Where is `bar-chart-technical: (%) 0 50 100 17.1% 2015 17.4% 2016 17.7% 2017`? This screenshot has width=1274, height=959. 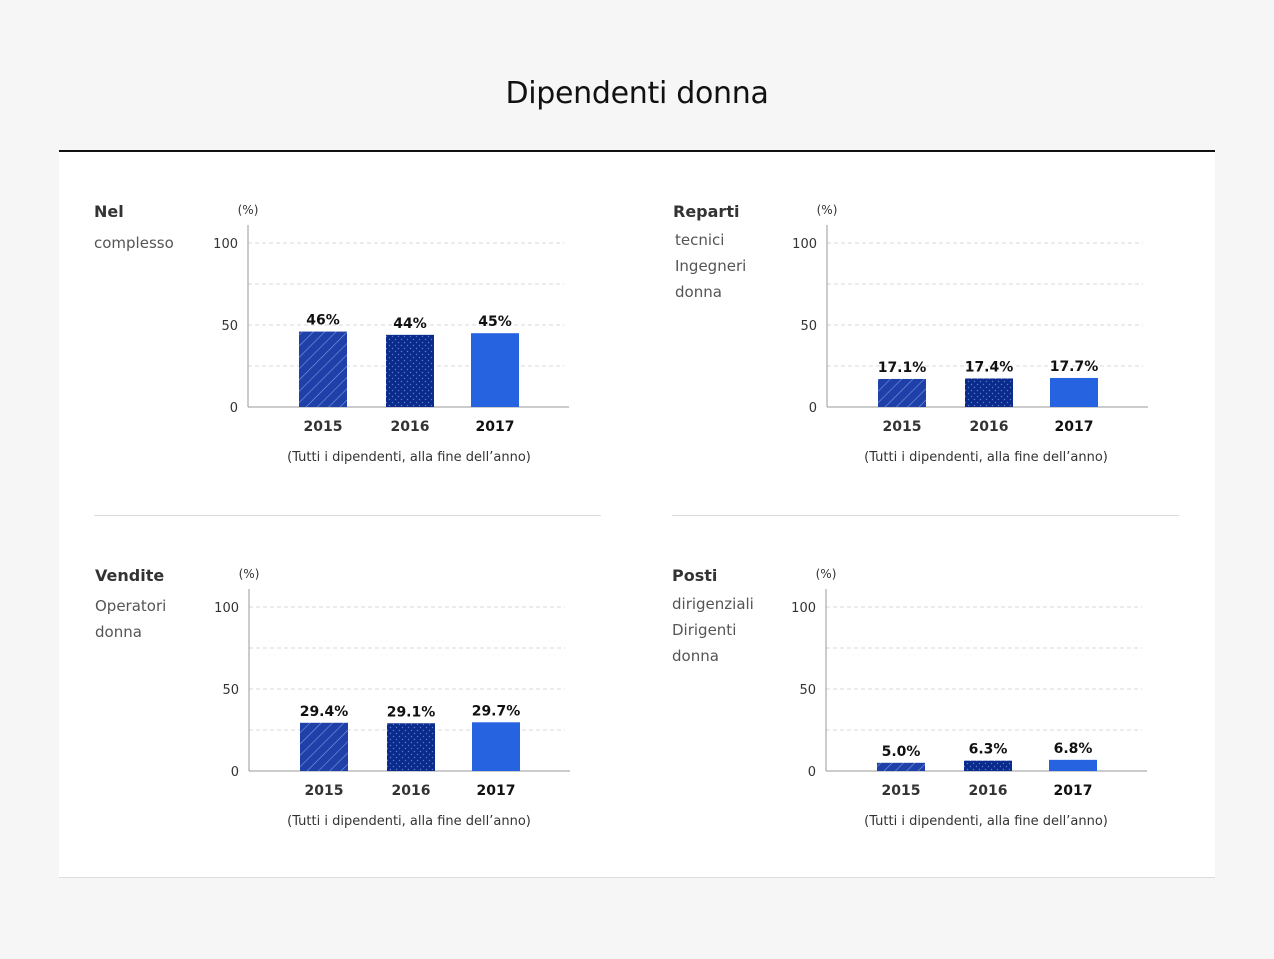
bar-chart-technical: (%) 0 50 100 17.1% 2015 17.4% 2016 17.7% 2017 is located at coordinates (970, 319).